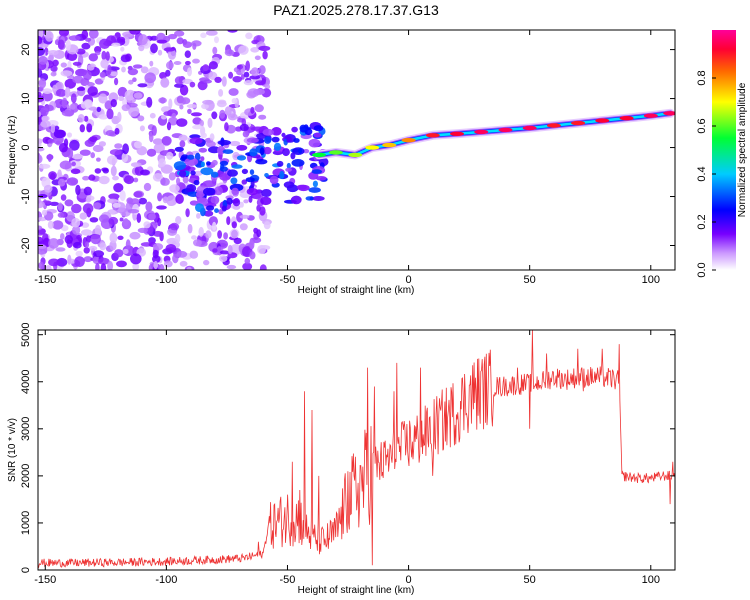  I want to click on x-tick-label: -50, so click(288, 580).